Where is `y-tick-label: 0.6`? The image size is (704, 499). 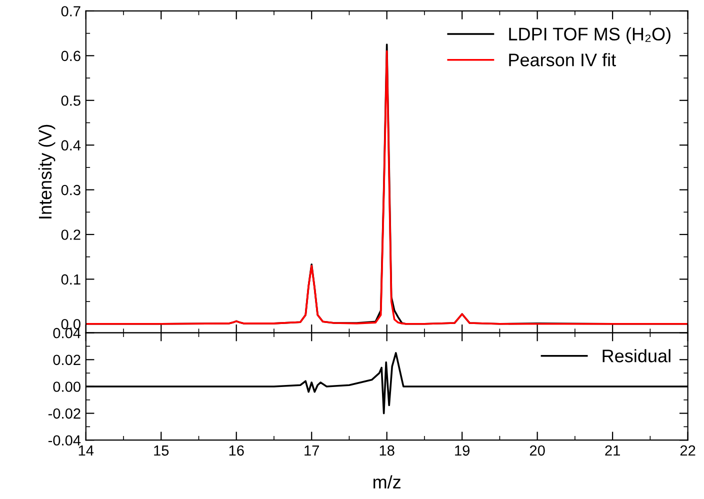
y-tick-label: 0.6 is located at coordinates (70, 56).